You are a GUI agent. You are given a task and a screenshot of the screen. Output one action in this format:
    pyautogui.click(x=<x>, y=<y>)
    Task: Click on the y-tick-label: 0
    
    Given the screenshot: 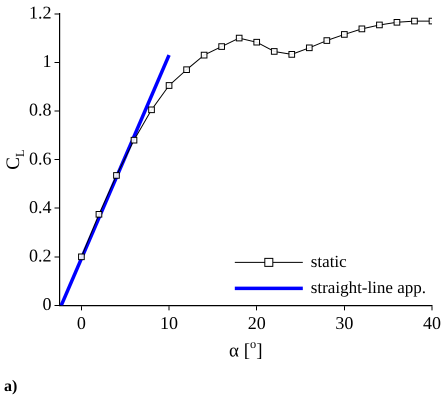 What is the action you would take?
    pyautogui.click(x=47, y=304)
    